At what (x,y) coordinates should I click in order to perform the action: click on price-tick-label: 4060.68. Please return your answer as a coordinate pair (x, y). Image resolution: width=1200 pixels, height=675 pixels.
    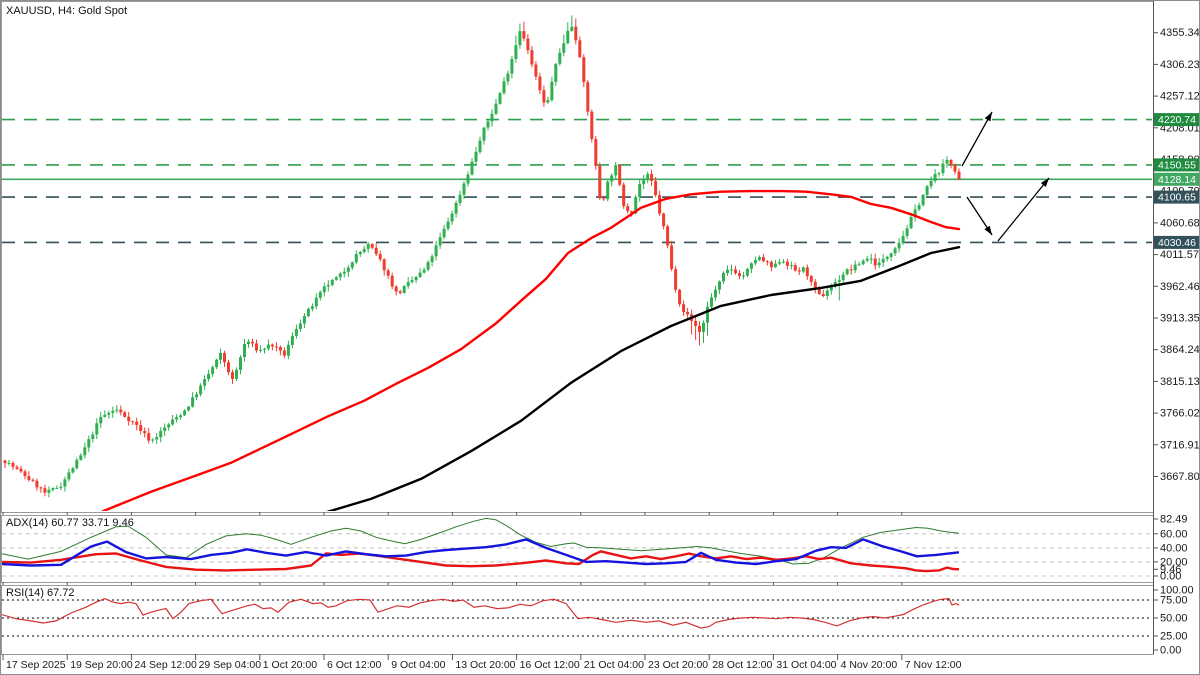
    Looking at the image, I should click on (1180, 223).